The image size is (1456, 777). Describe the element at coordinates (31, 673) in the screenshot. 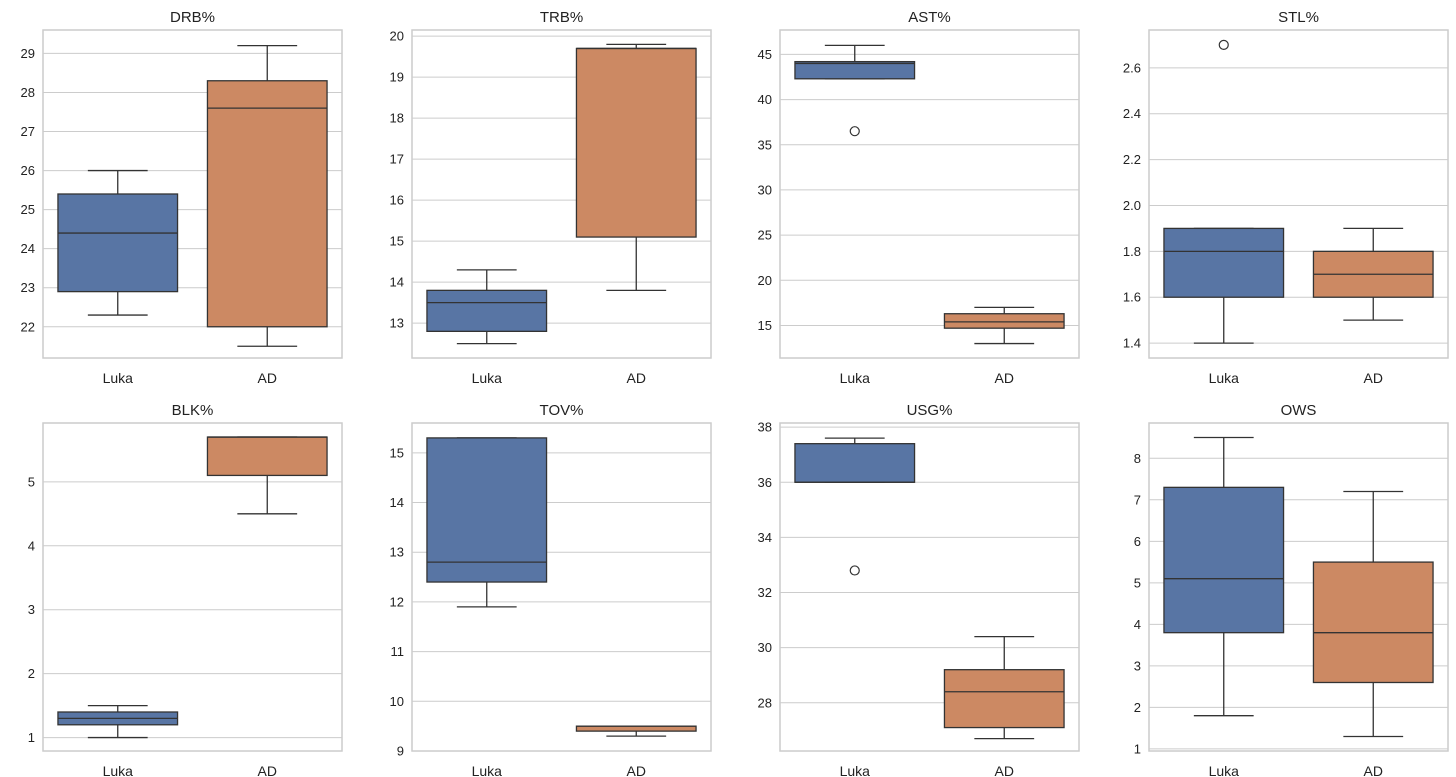

I see `y-tick-label: 2` at that location.